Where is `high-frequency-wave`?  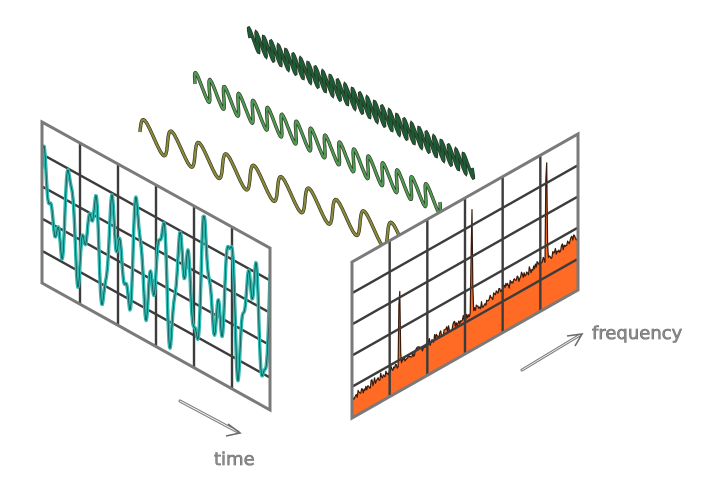 high-frequency-wave is located at coordinates (361, 103).